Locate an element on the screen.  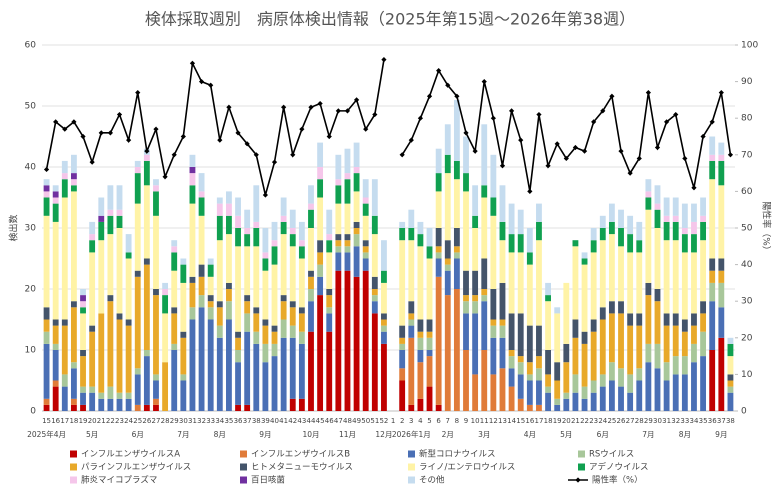
x-tick-label: 28 is located at coordinates (165, 421).